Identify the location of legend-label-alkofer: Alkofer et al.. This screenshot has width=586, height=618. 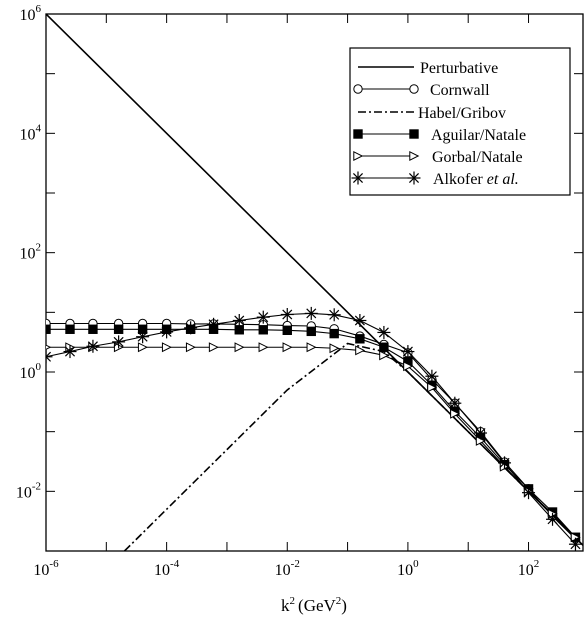
(476, 179).